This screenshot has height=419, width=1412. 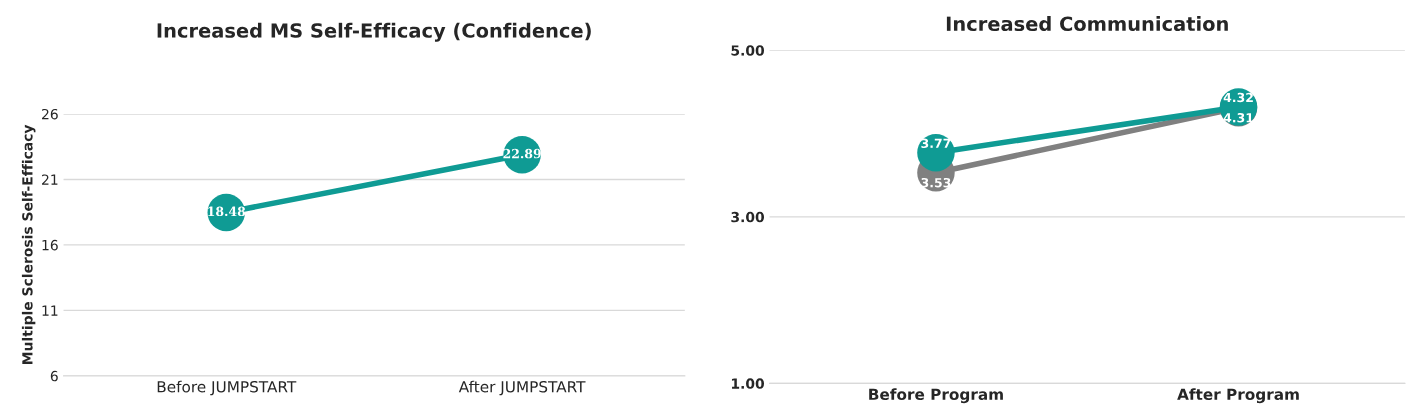 I want to click on data-label: 22.89, so click(x=522, y=153).